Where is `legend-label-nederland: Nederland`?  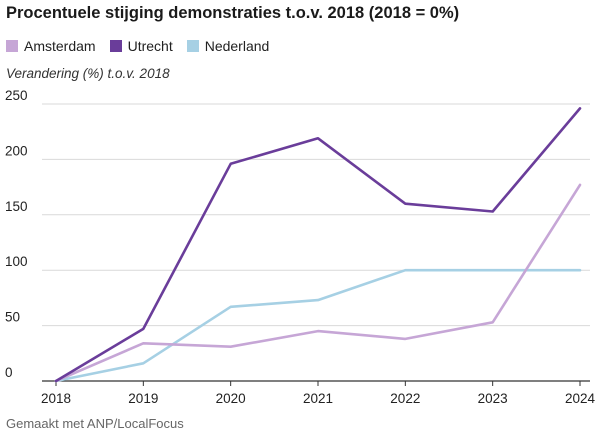 legend-label-nederland: Nederland is located at coordinates (237, 46).